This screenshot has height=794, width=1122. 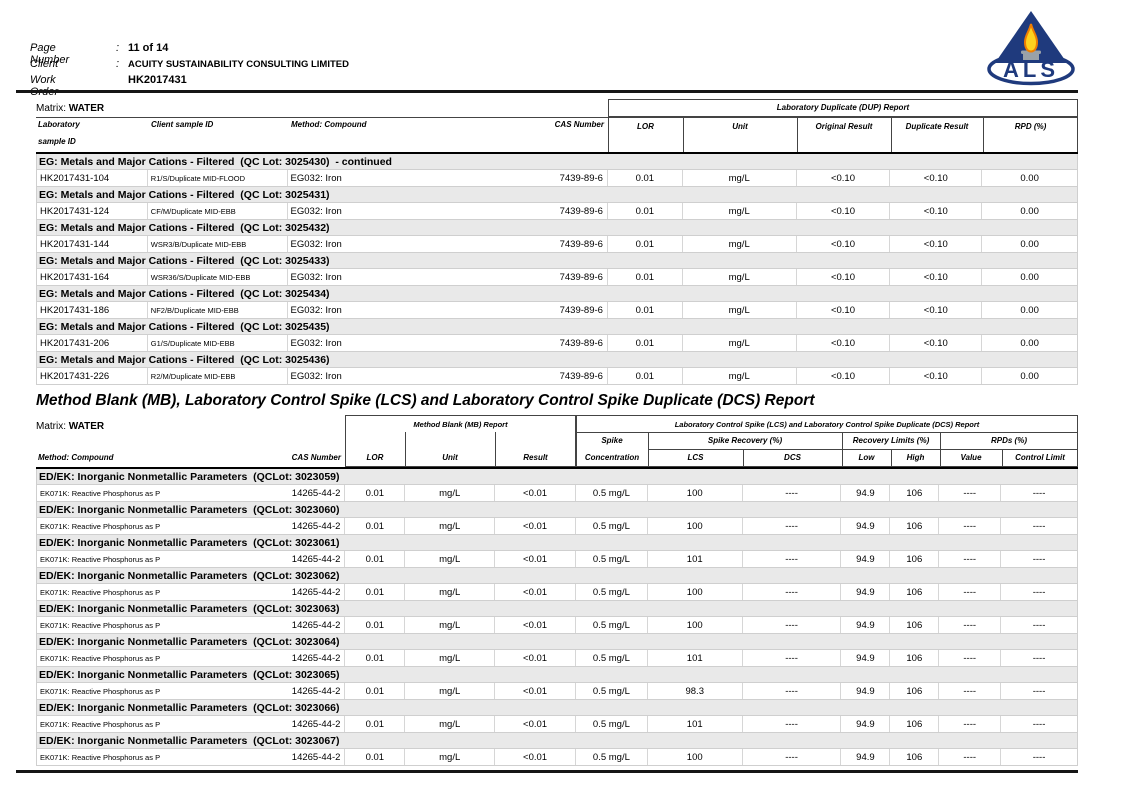 What do you see at coordinates (50, 54) in the screenshot?
I see `page-number-label: Page Number` at bounding box center [50, 54].